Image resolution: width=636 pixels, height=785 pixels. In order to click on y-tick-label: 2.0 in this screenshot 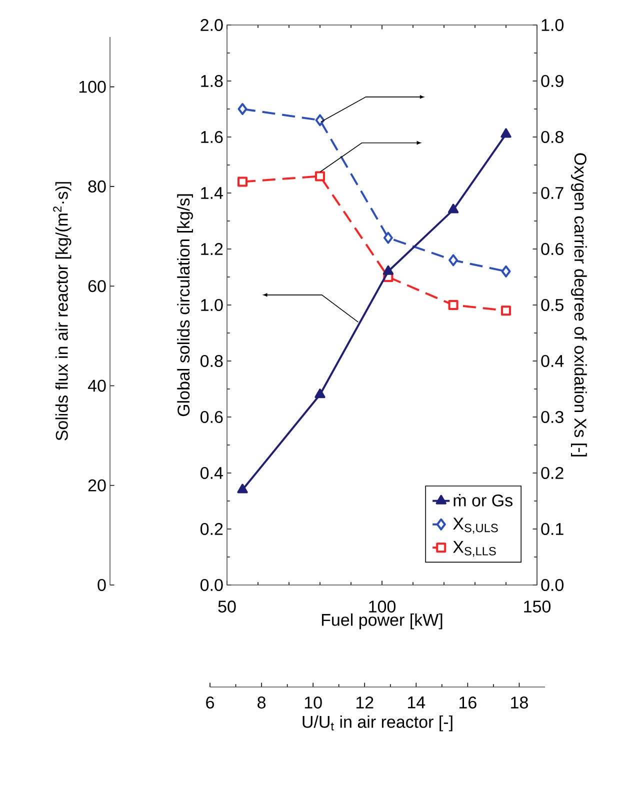, I will do `click(211, 25)`.